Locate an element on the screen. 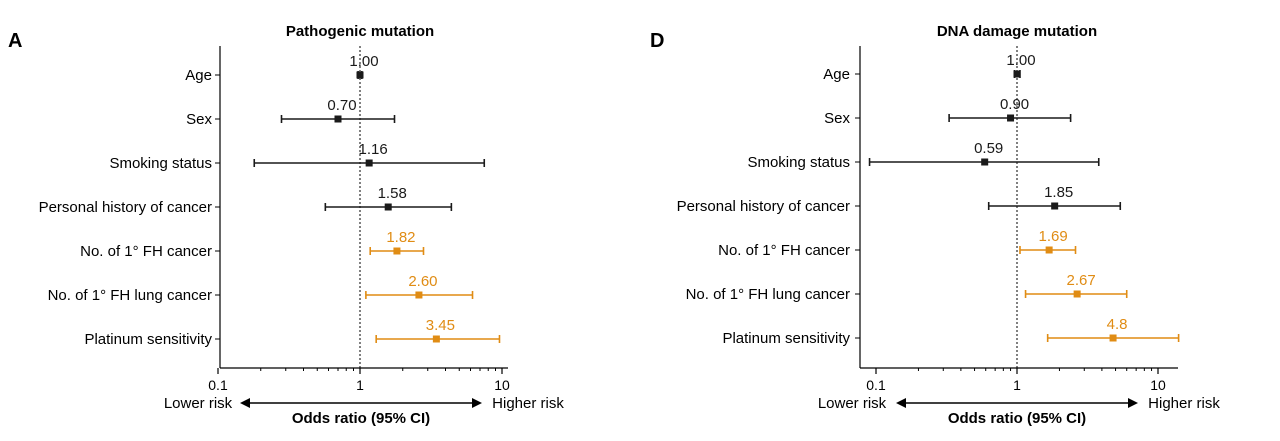 This screenshot has height=441, width=1280. chart-title: DNA damage mutation is located at coordinates (1017, 31).